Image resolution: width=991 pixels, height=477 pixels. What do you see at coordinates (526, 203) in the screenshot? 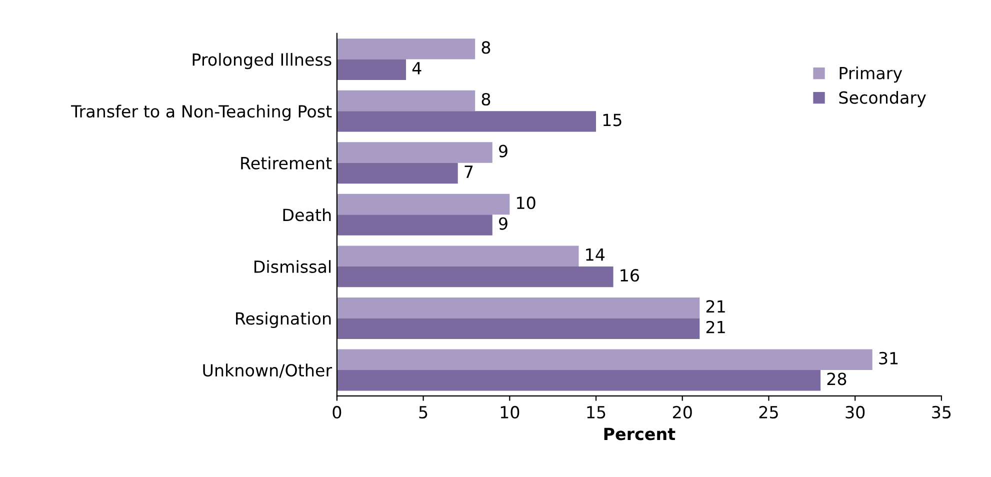
I see `data-label: 10` at bounding box center [526, 203].